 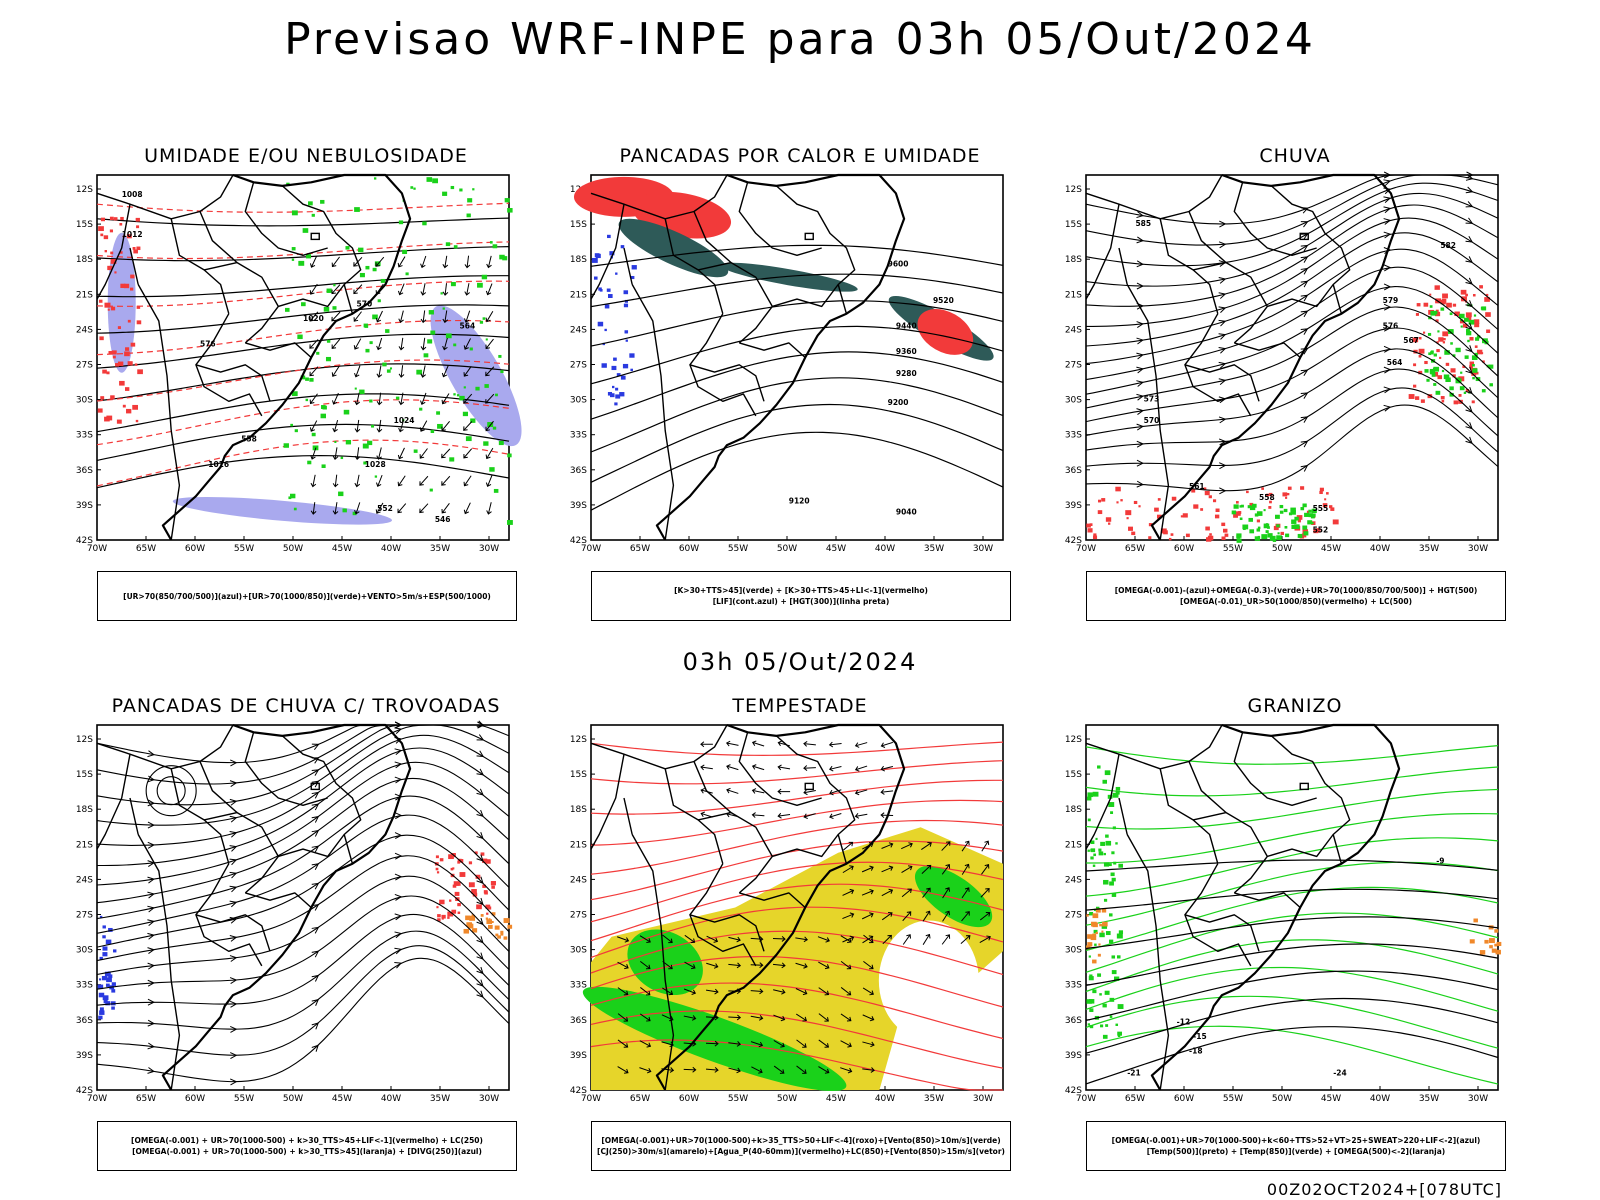 What do you see at coordinates (714, 1039) in the screenshot?
I see `wind-green` at bounding box center [714, 1039].